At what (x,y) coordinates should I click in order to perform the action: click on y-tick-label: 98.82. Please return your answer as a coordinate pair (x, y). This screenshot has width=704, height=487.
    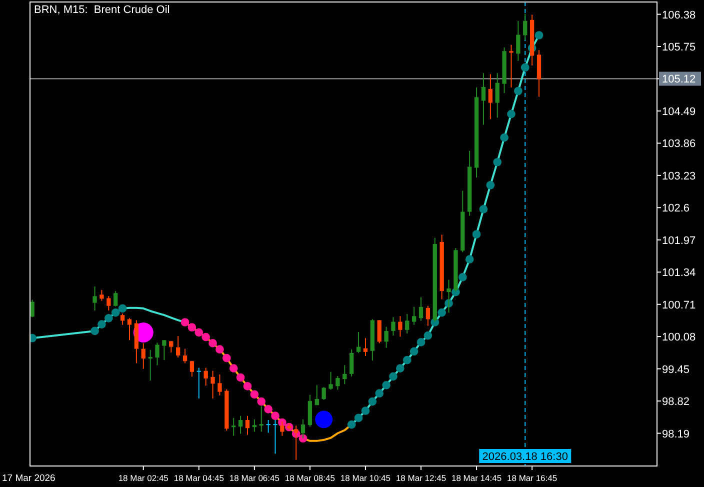
    Looking at the image, I should click on (676, 402).